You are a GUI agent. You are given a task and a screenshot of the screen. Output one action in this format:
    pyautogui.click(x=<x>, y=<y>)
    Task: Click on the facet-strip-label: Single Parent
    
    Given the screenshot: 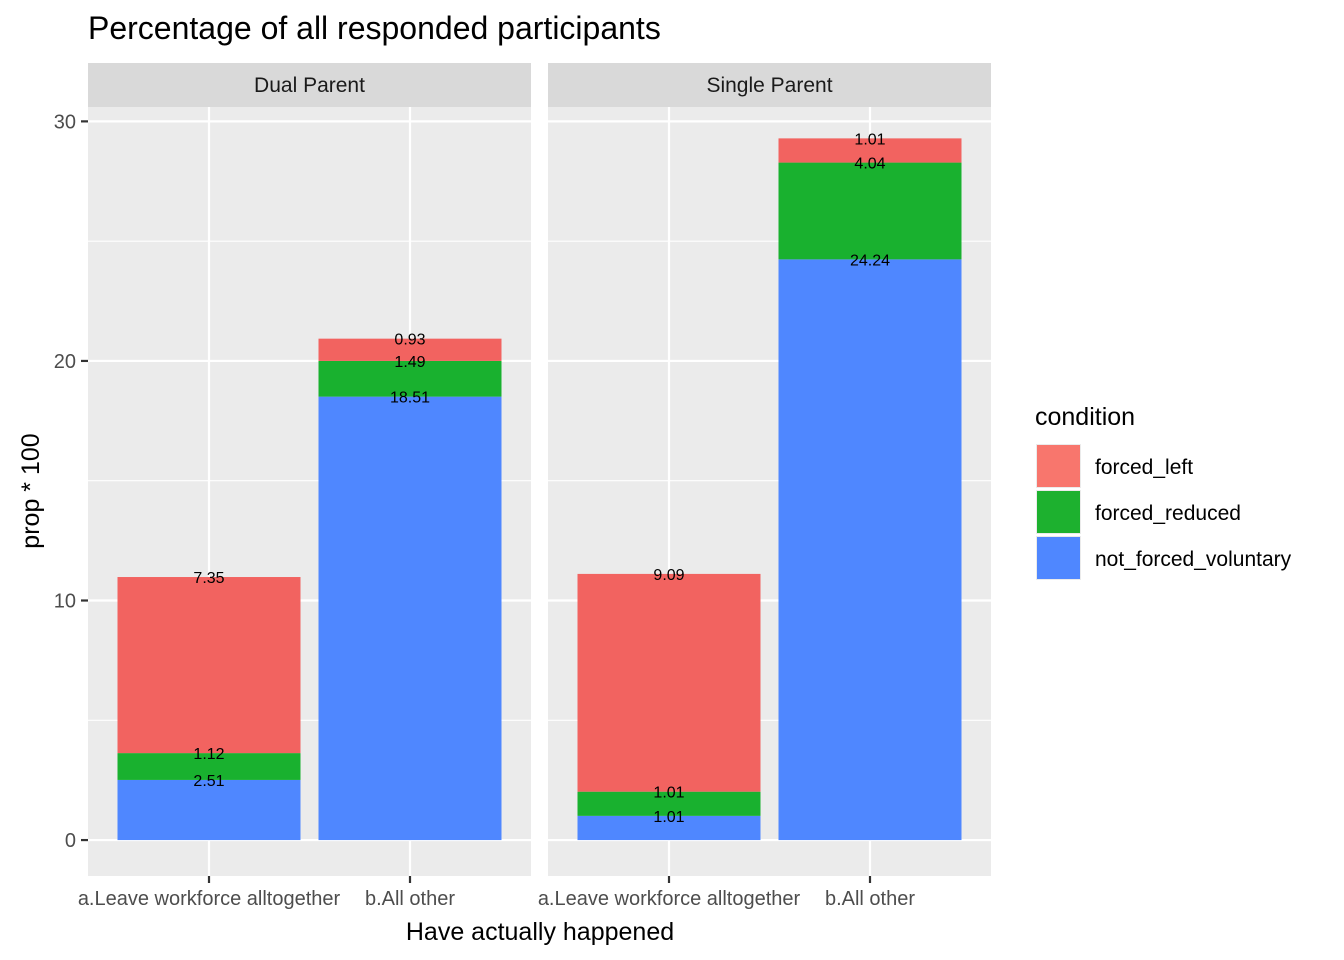 What is the action you would take?
    pyautogui.click(x=769, y=85)
    